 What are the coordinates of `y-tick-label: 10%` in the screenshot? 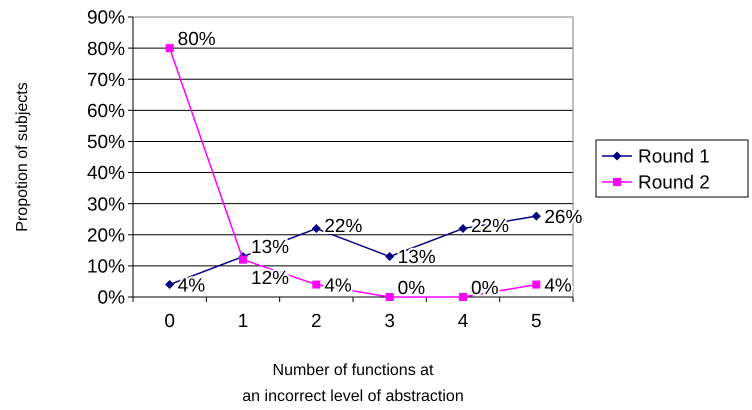 It's located at (106, 267).